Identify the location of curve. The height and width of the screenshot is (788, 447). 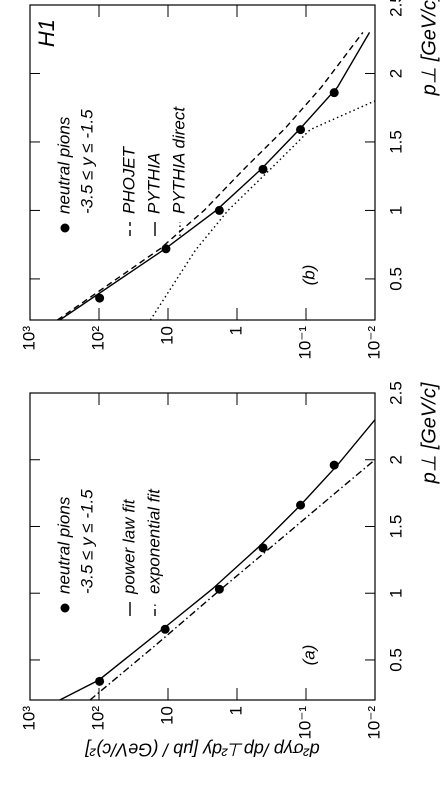
(262, 210).